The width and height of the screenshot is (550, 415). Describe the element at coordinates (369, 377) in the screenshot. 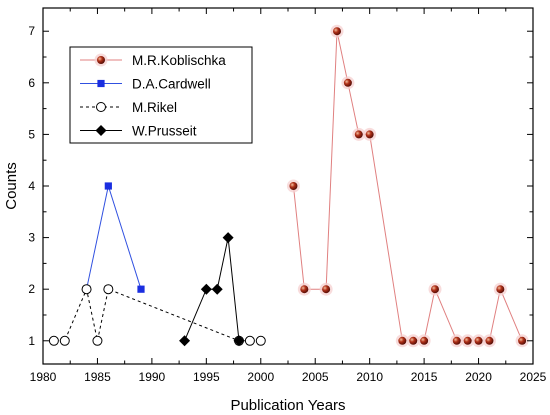

I see `x-tick-label: 2010` at that location.